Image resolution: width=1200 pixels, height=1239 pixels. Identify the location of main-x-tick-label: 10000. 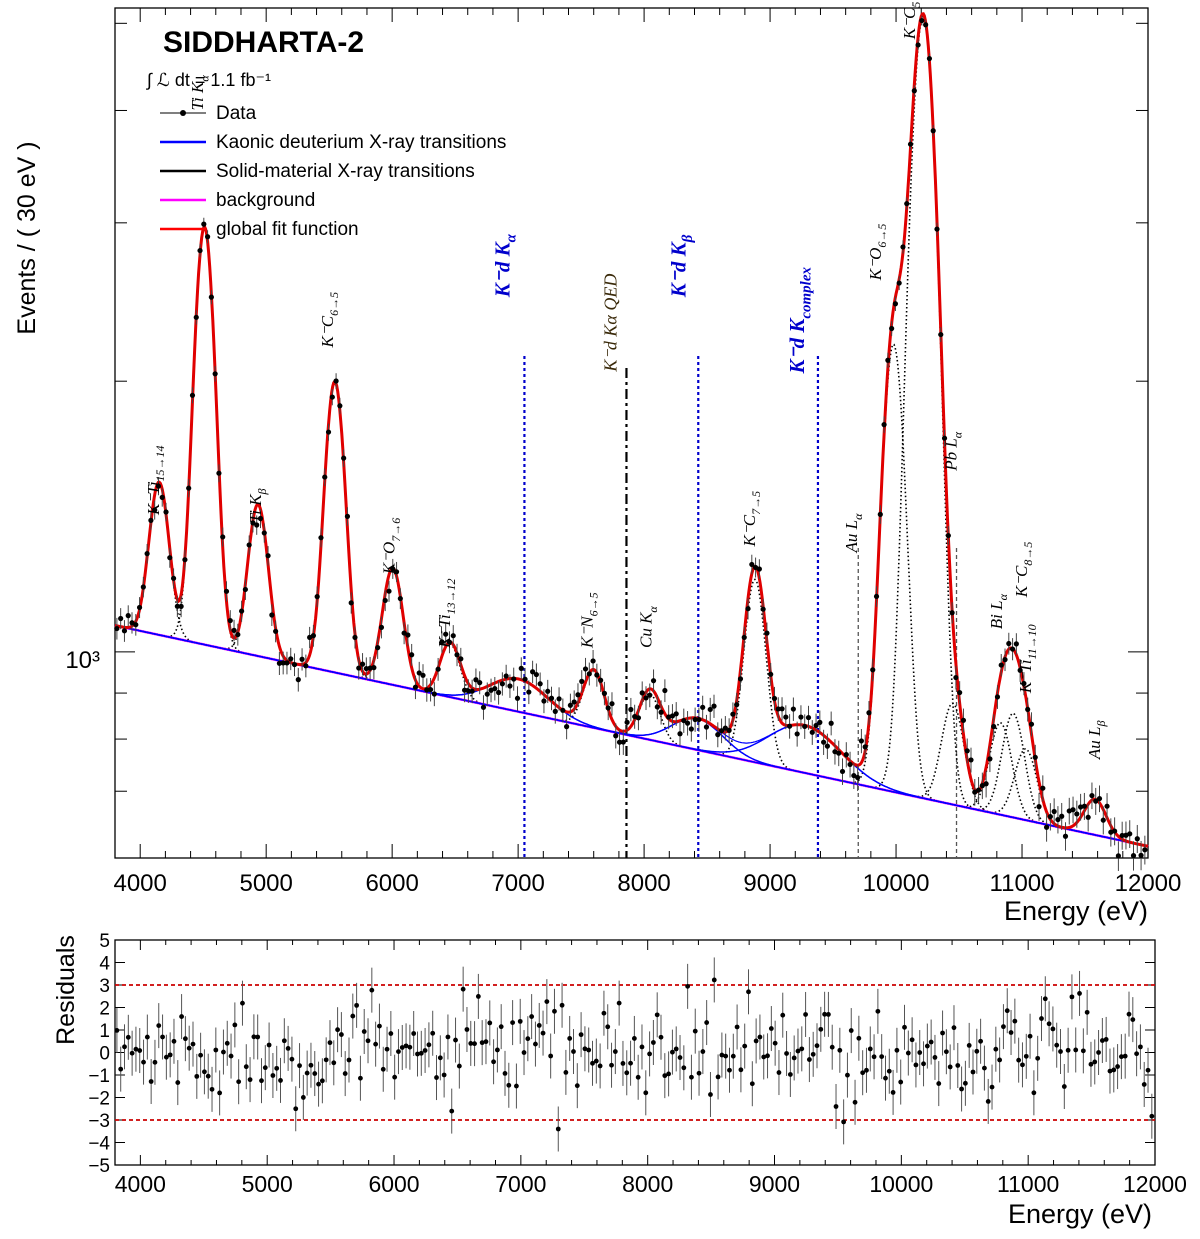
(896, 883).